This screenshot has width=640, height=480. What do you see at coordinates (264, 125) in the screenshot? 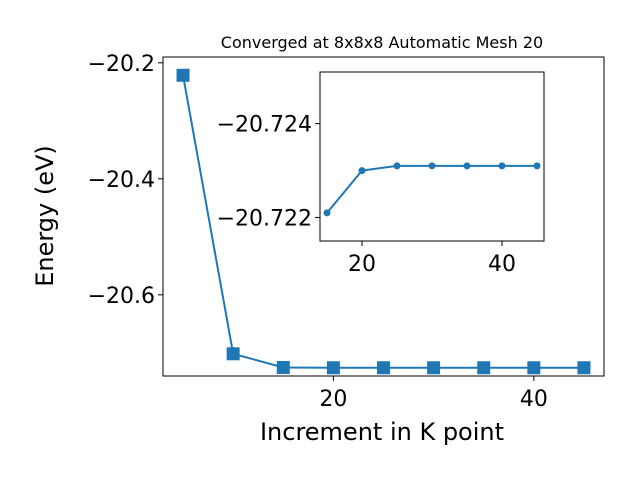
I see `inset-y-tick-label: −20.724` at bounding box center [264, 125].